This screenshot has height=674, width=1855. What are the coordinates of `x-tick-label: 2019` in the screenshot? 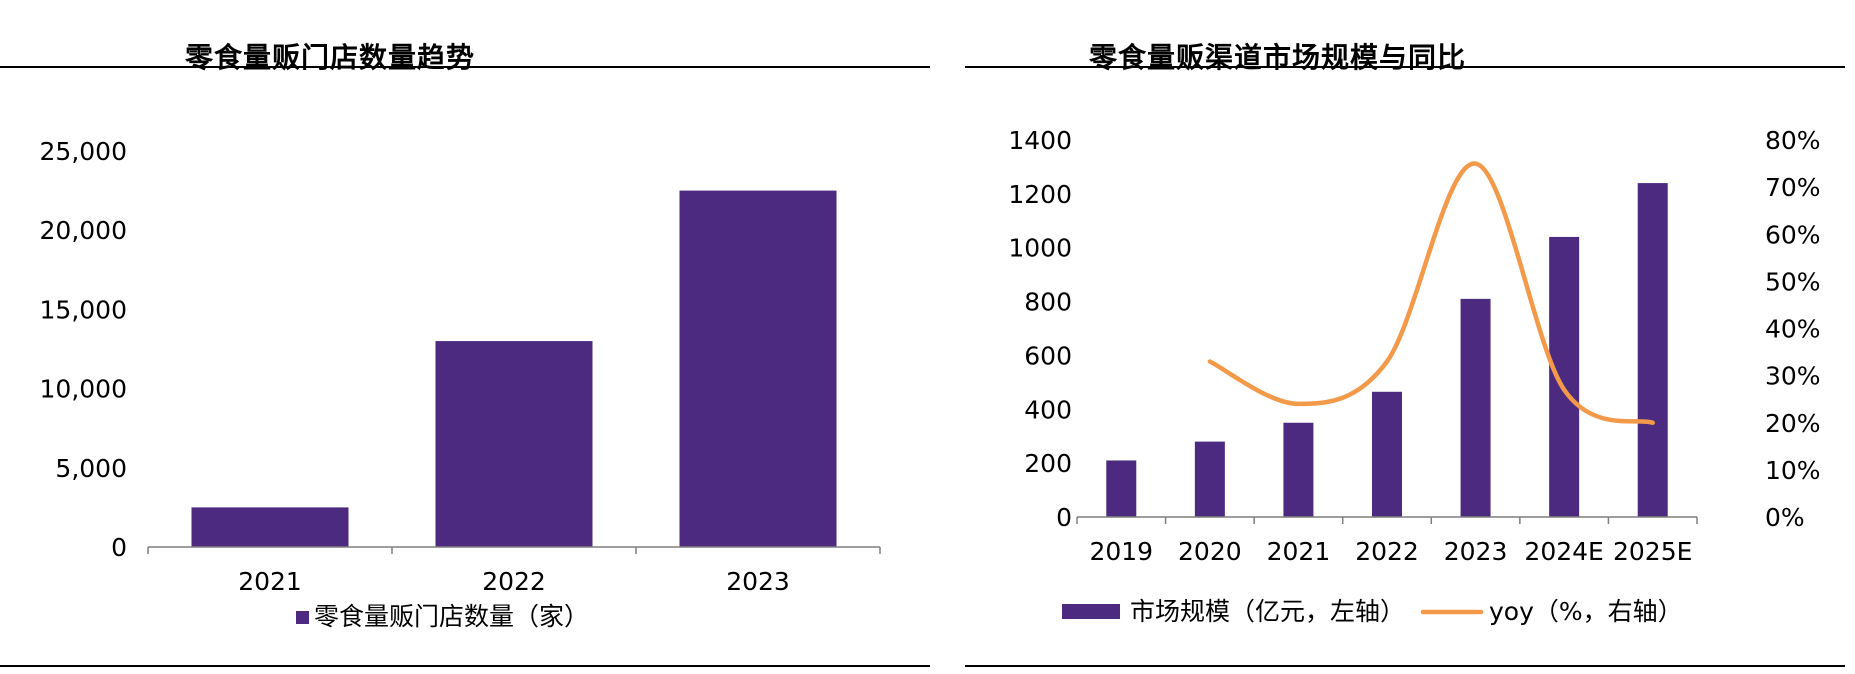 It's located at (1121, 551).